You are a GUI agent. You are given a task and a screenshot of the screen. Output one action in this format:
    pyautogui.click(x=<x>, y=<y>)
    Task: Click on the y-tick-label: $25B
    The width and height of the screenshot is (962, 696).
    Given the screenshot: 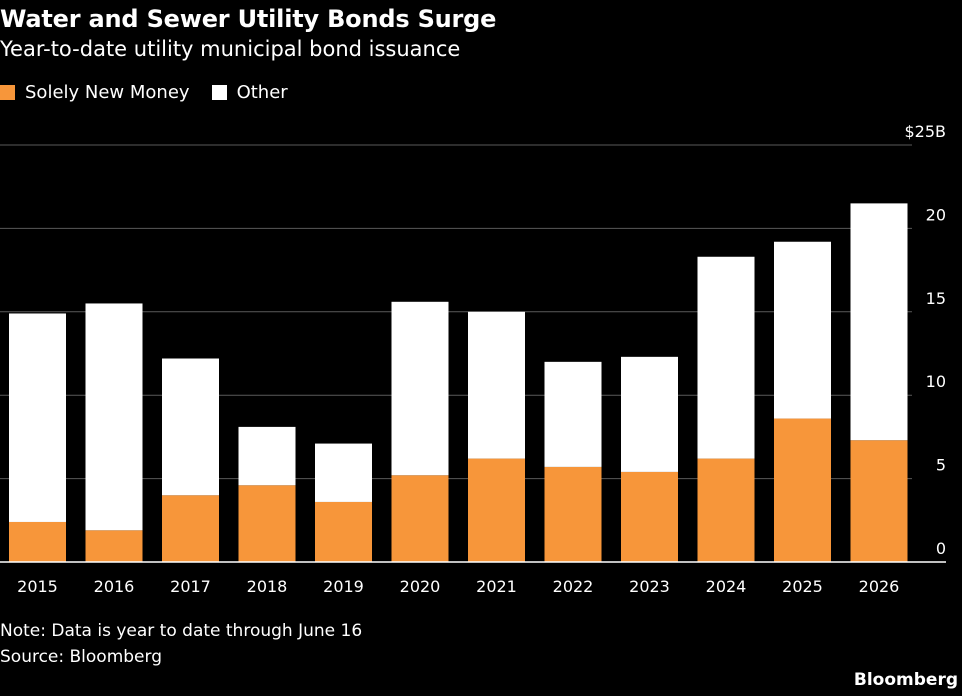 What is the action you would take?
    pyautogui.click(x=925, y=131)
    